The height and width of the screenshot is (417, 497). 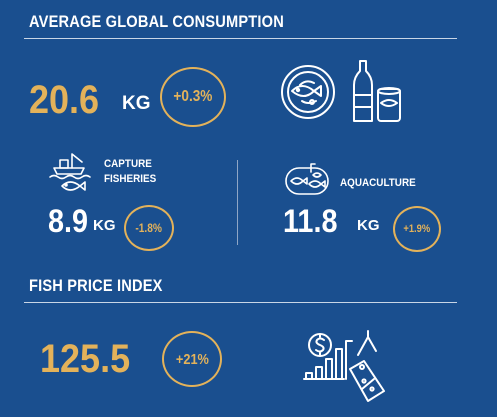 I want to click on price-divider, so click(x=240, y=302).